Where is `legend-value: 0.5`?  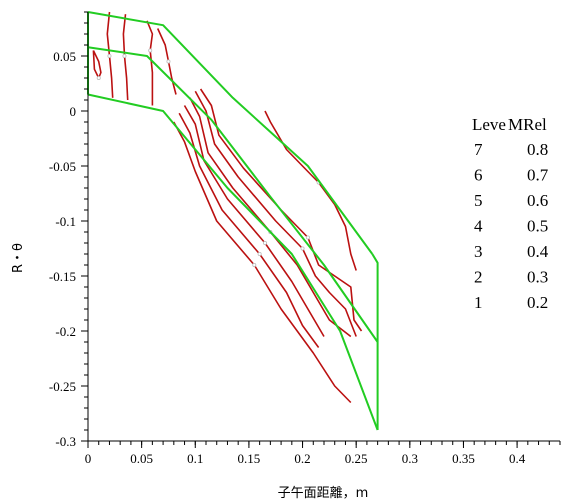
legend-value: 0.5 is located at coordinates (537, 226).